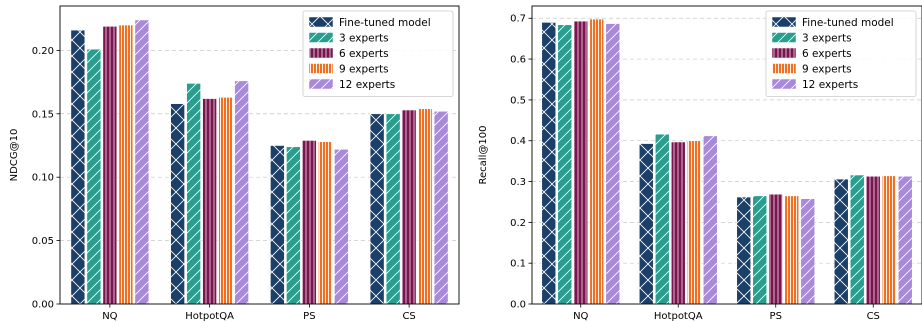 This screenshot has width=922, height=322. What do you see at coordinates (483, 155) in the screenshot?
I see `y-axis-label: Recall@100` at bounding box center [483, 155].